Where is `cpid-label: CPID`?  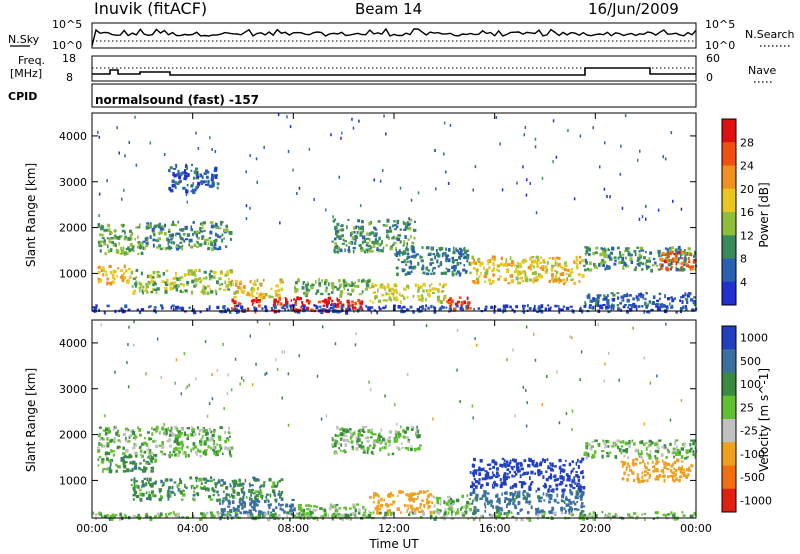
cpid-label: CPID is located at coordinates (22, 96).